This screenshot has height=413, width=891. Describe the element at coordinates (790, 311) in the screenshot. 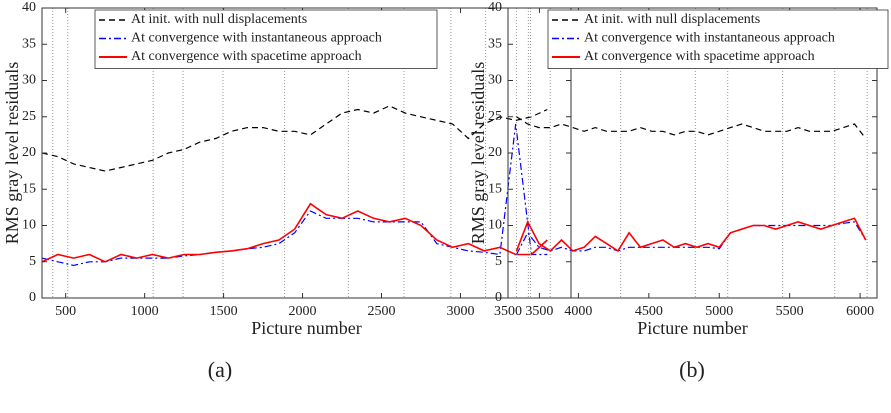

I see `x-tick-label: 5500` at that location.